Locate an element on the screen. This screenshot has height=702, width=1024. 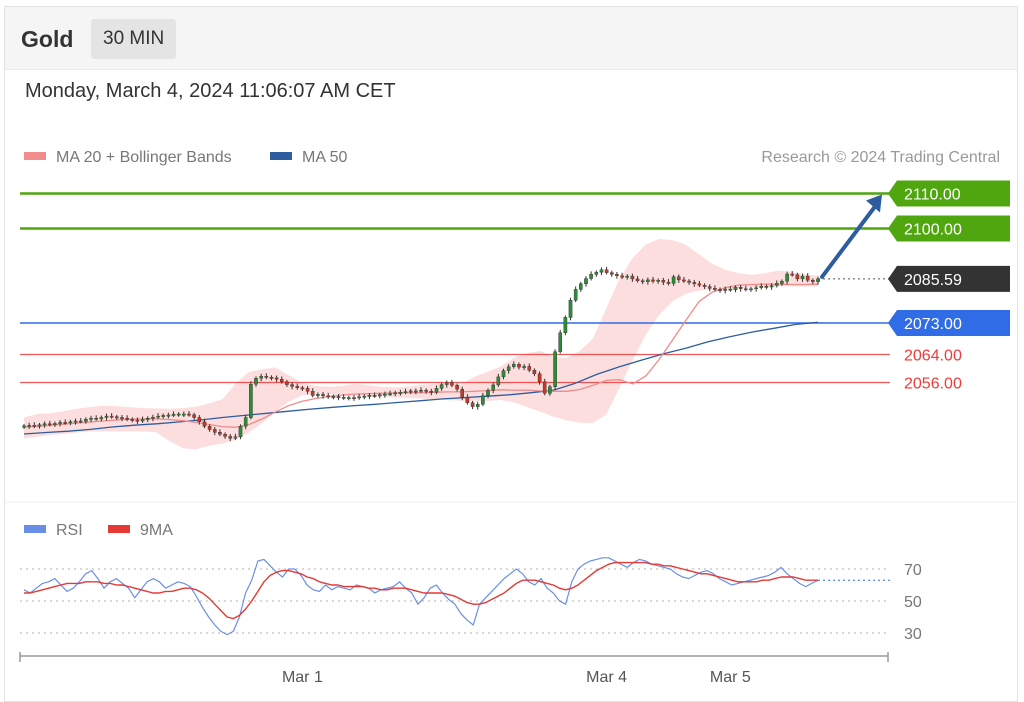
rsi-ma-line is located at coordinates (421, 590).